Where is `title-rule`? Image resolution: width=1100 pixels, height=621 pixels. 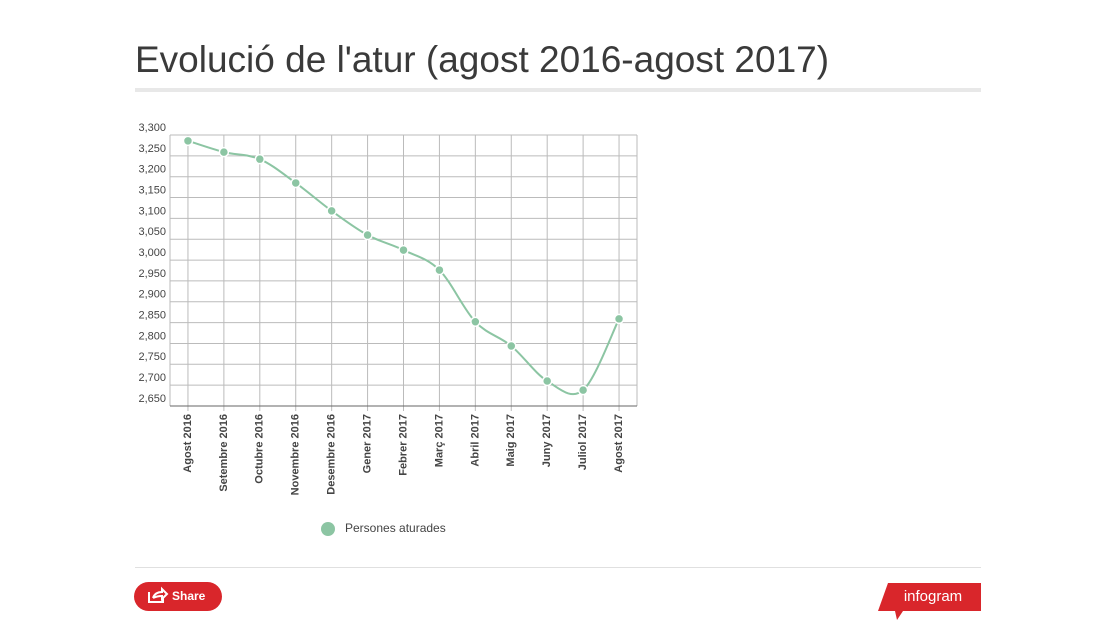 title-rule is located at coordinates (558, 90).